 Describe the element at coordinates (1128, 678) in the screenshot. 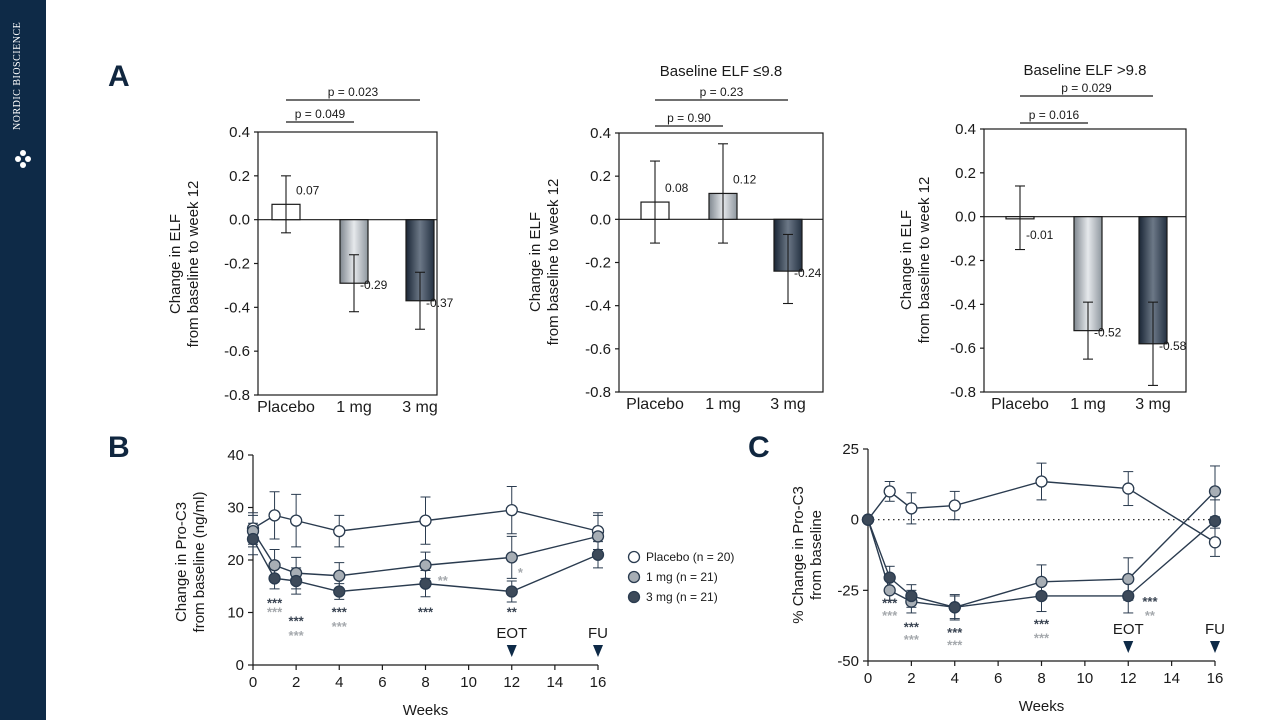

I see `x-tick-label: 12` at that location.